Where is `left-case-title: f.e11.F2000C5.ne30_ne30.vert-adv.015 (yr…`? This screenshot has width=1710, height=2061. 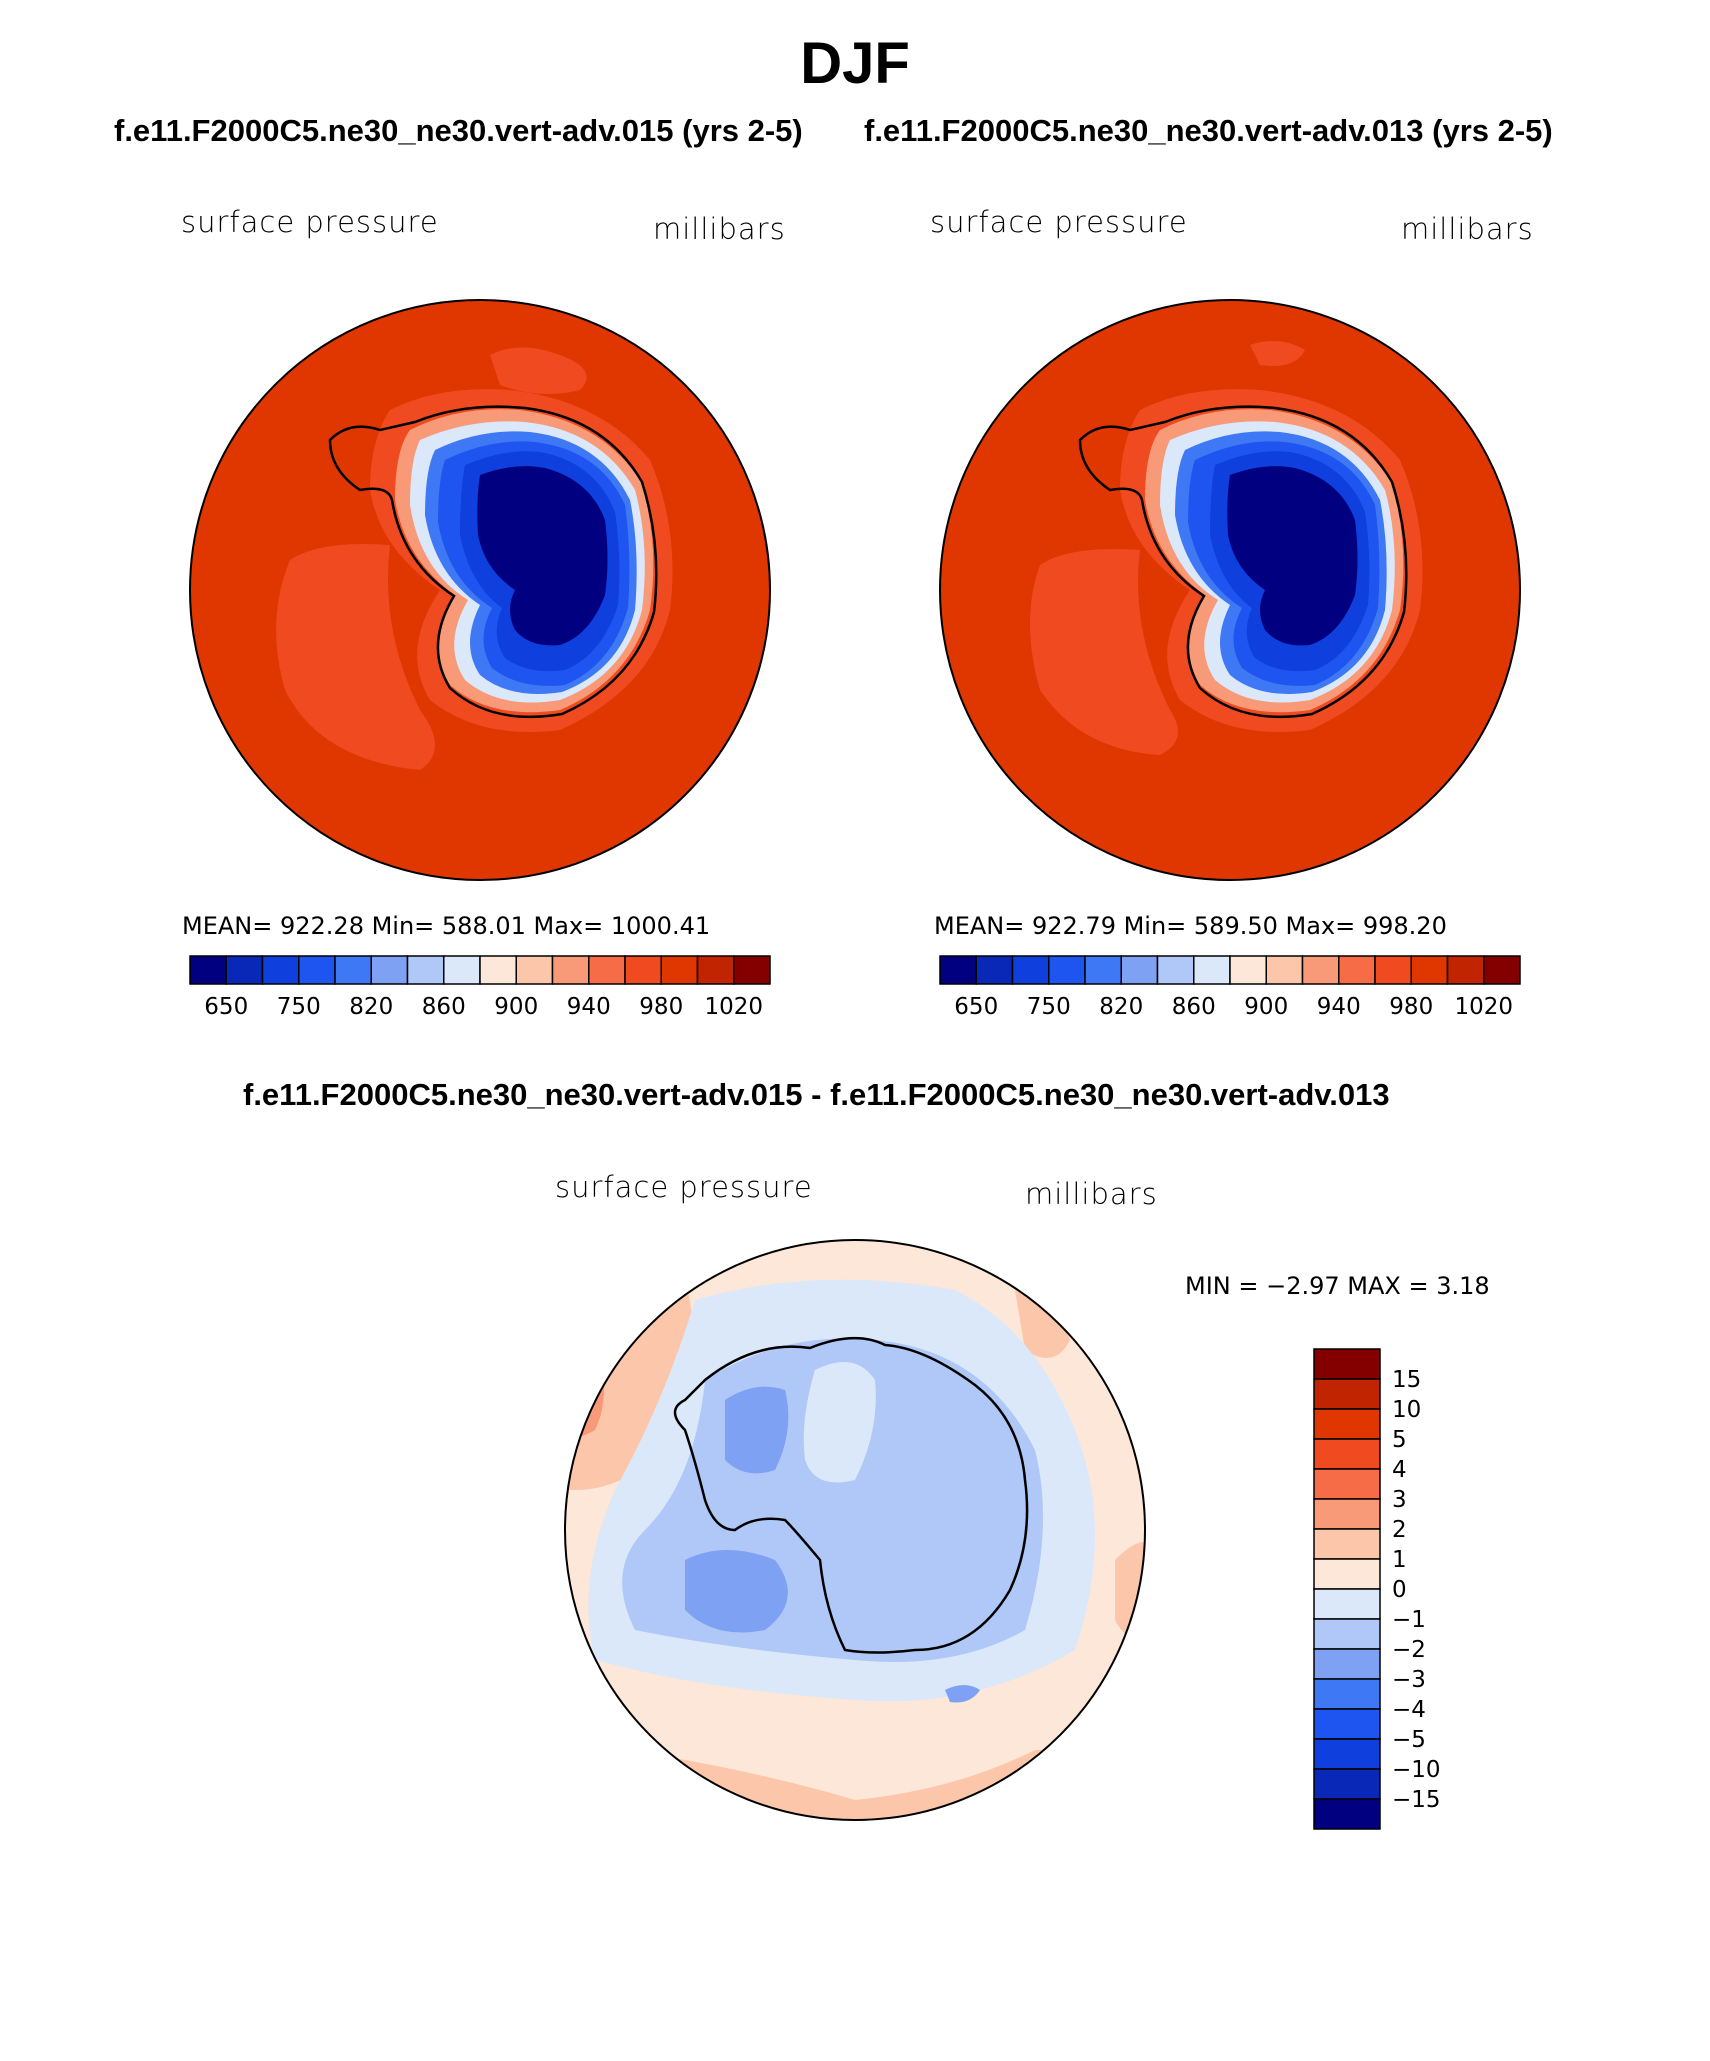
left-case-title: f.e11.F2000C5.ne30_ne30.vert-adv.015 (yr… is located at coordinates (458, 130).